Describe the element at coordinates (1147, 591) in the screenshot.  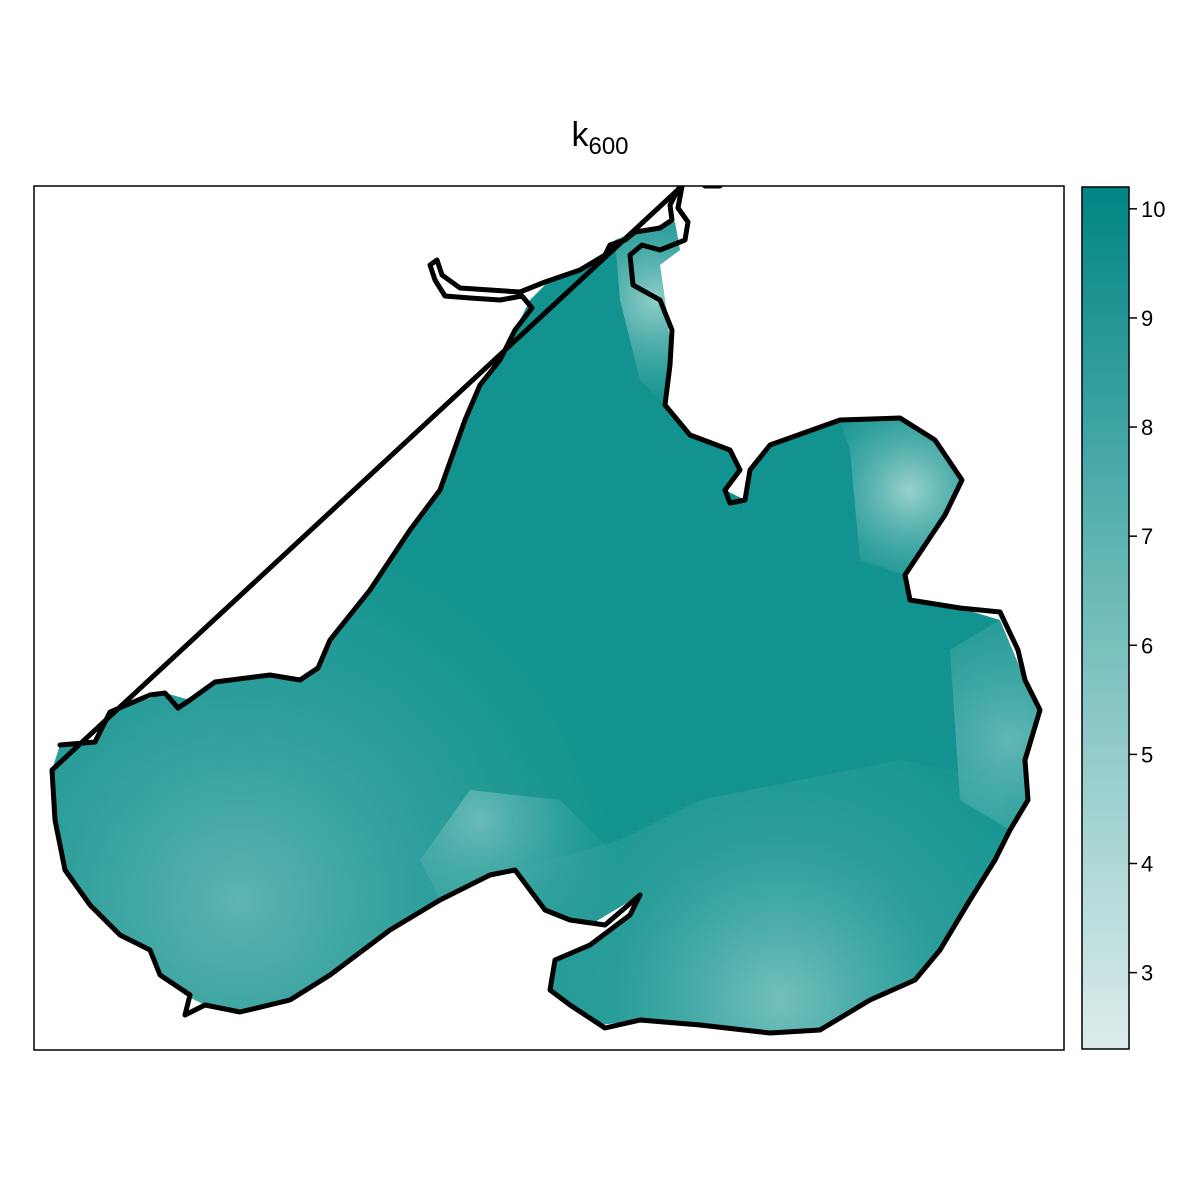
I see `colorbar-ticks: 3 4 5 6 7 8 9 10` at that location.